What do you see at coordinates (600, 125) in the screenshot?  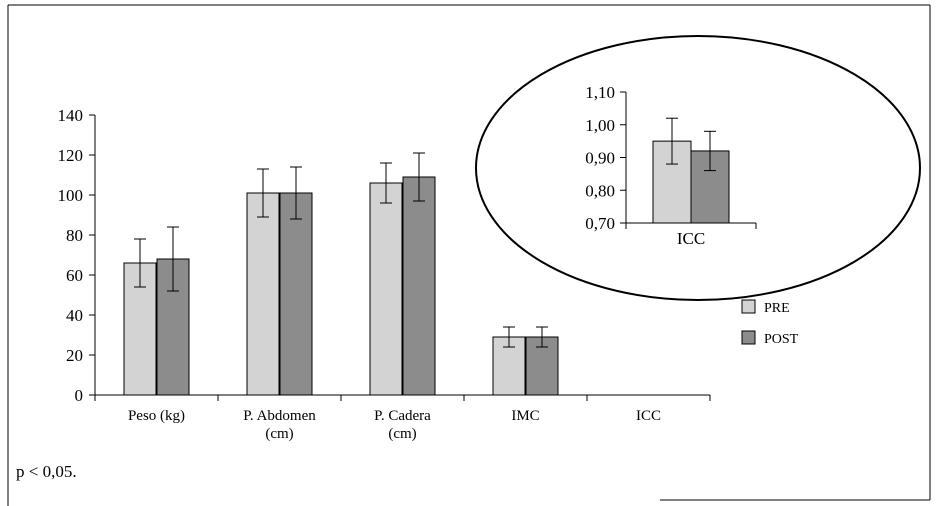 I see `inset-y-tick-label: 1,00` at bounding box center [600, 125].